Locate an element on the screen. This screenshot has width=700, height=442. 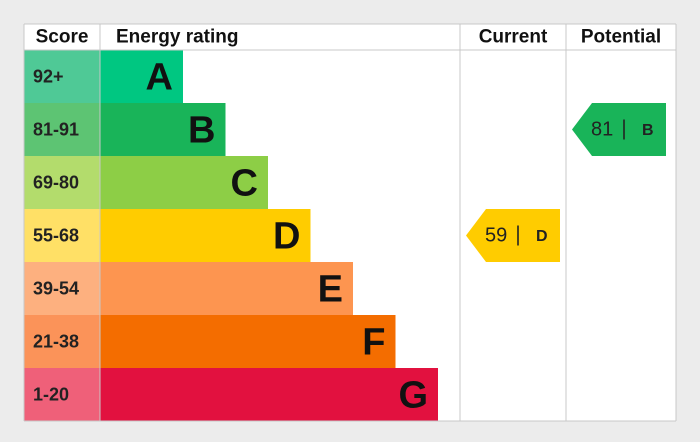
rating-letter: C is located at coordinates (244, 184).